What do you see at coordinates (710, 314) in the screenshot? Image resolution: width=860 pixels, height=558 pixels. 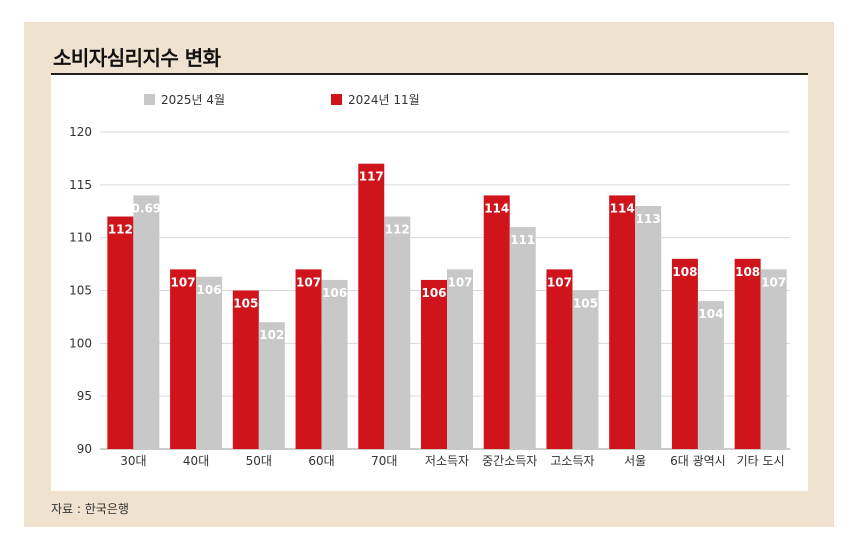 I see `data-label: 104` at bounding box center [710, 314].